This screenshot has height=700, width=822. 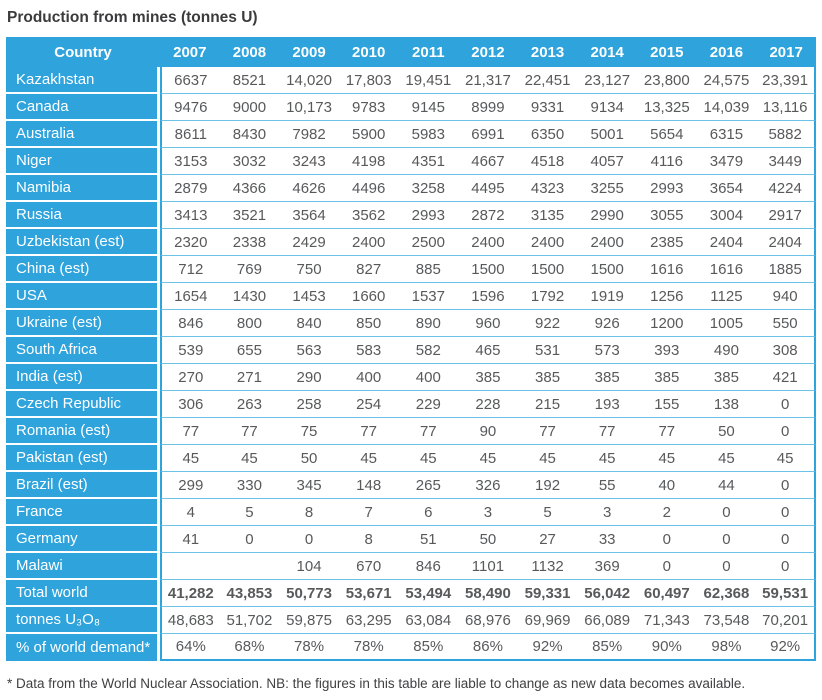 What do you see at coordinates (667, 323) in the screenshot?
I see `data-cell: 1200` at bounding box center [667, 323].